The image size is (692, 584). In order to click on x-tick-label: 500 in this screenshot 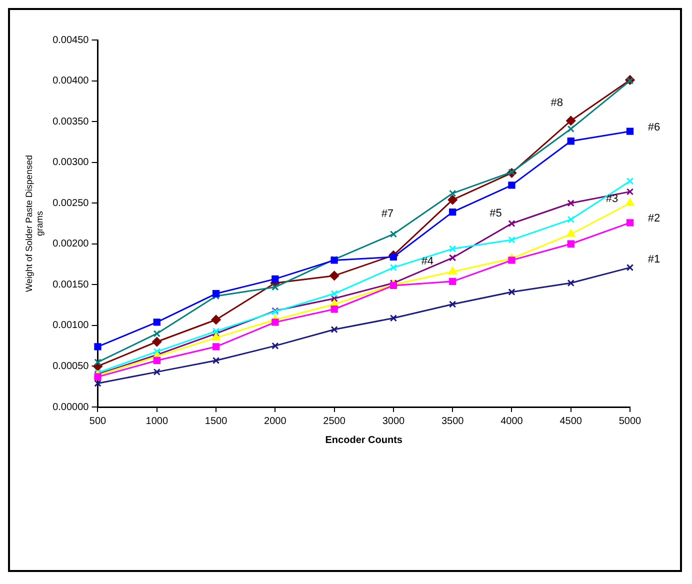, I will do `click(98, 421)`.